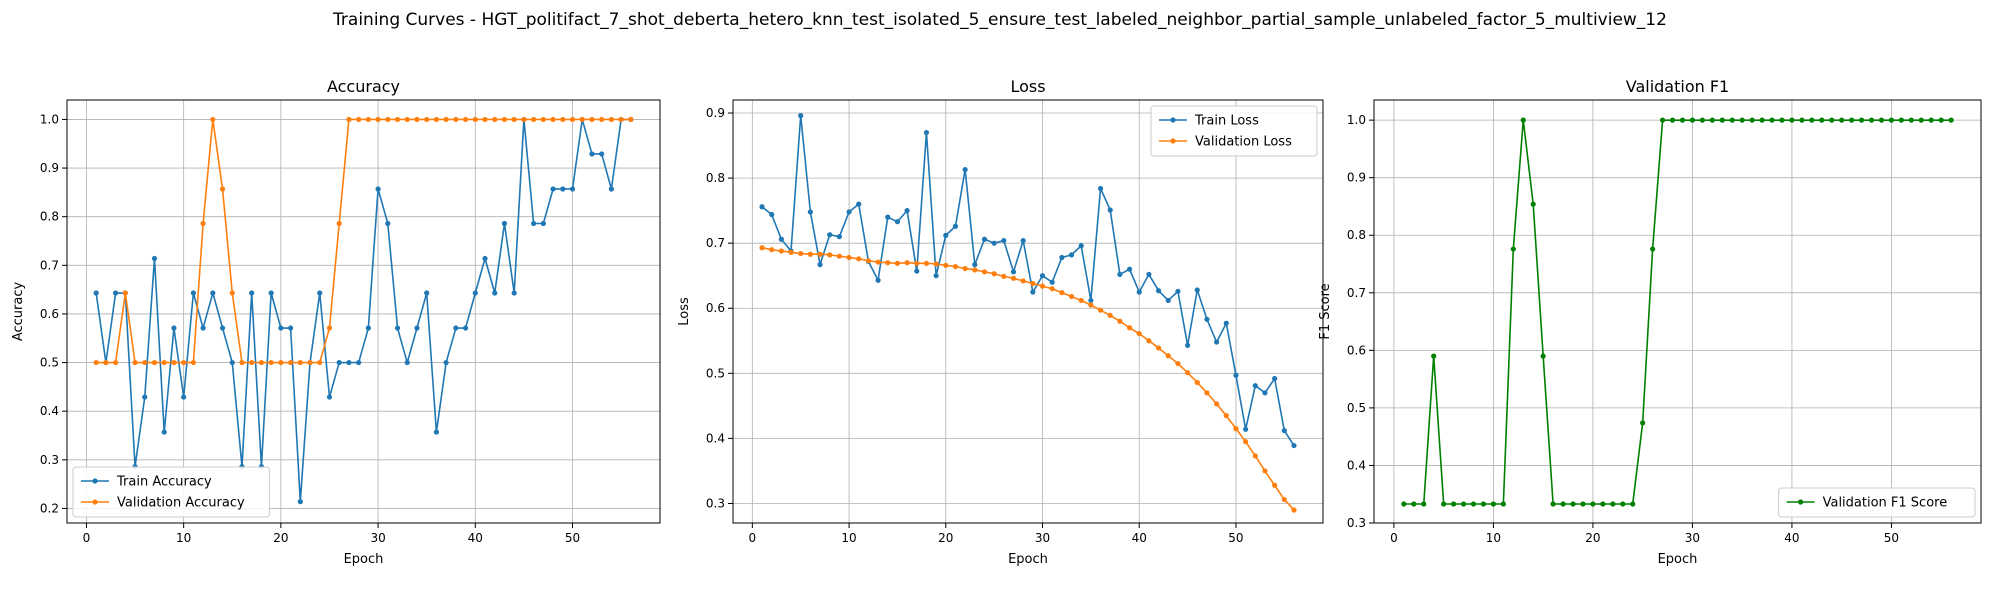 This screenshot has width=2000, height=604. I want to click on x-tick-label: 30, so click(1692, 538).